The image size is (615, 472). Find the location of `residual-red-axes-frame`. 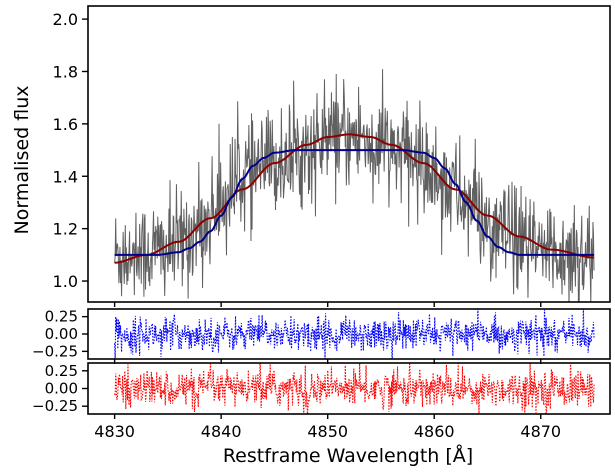

residual-red-axes-frame is located at coordinates (349, 388).